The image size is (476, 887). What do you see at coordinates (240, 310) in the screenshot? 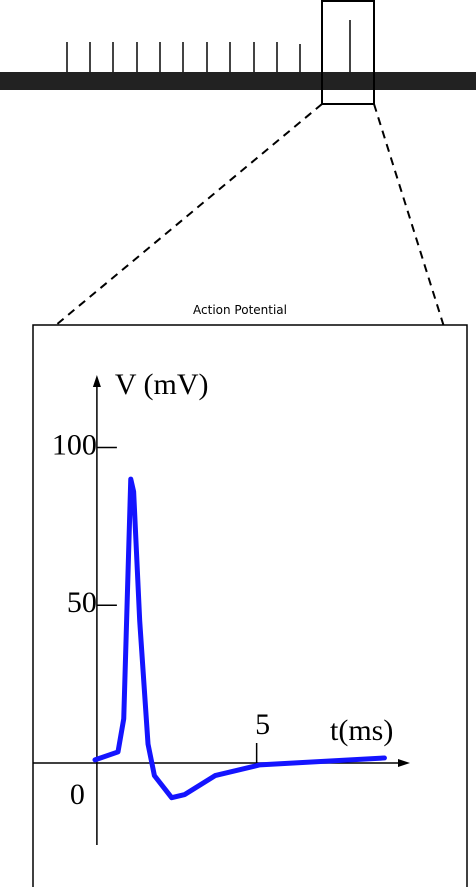
I see `chart-title: Action Potential` at bounding box center [240, 310].